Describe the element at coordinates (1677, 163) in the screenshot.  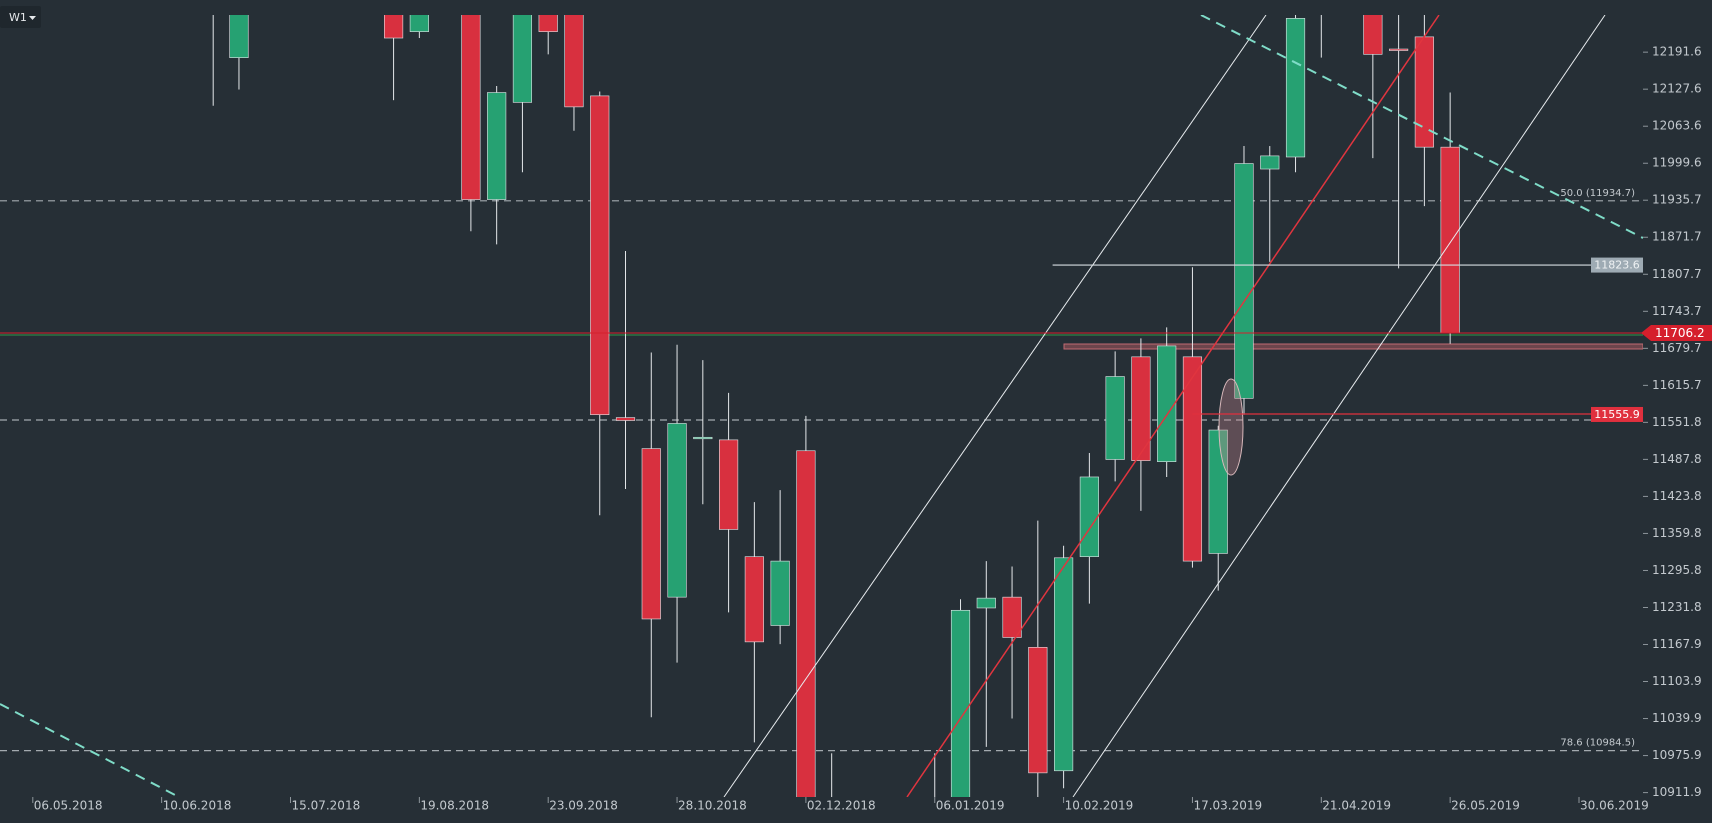
I see `y-tick-label: 11999.6` at that location.